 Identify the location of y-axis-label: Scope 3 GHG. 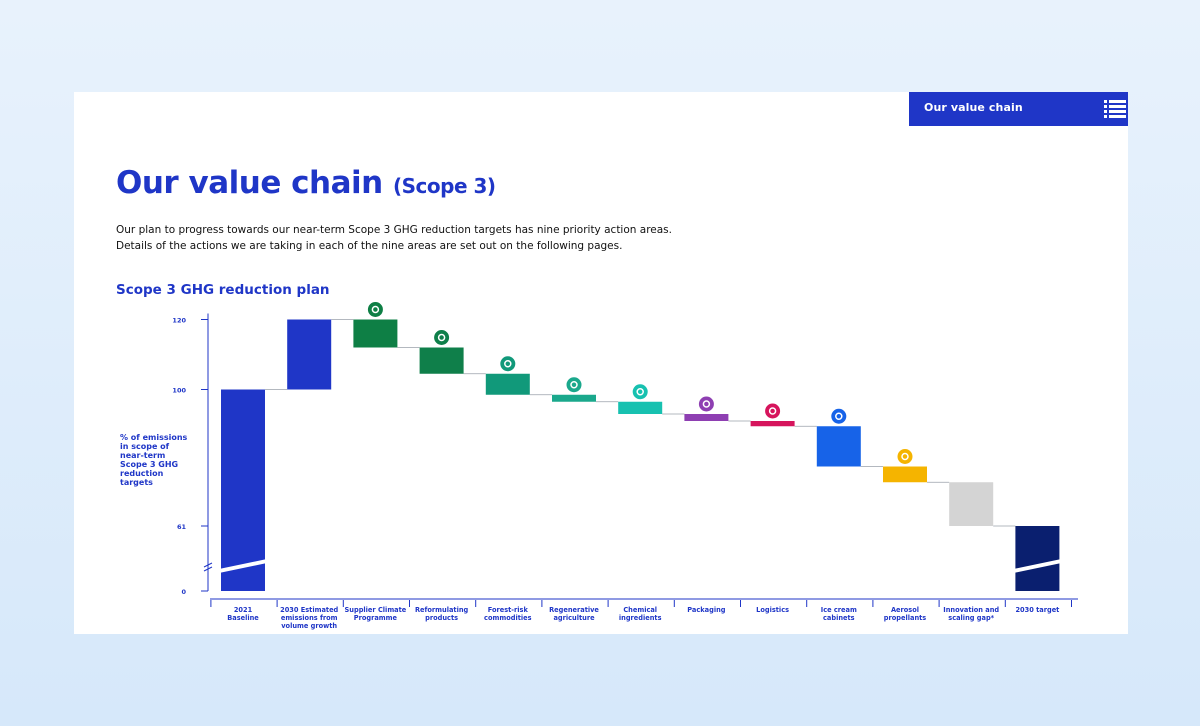
(149, 464).